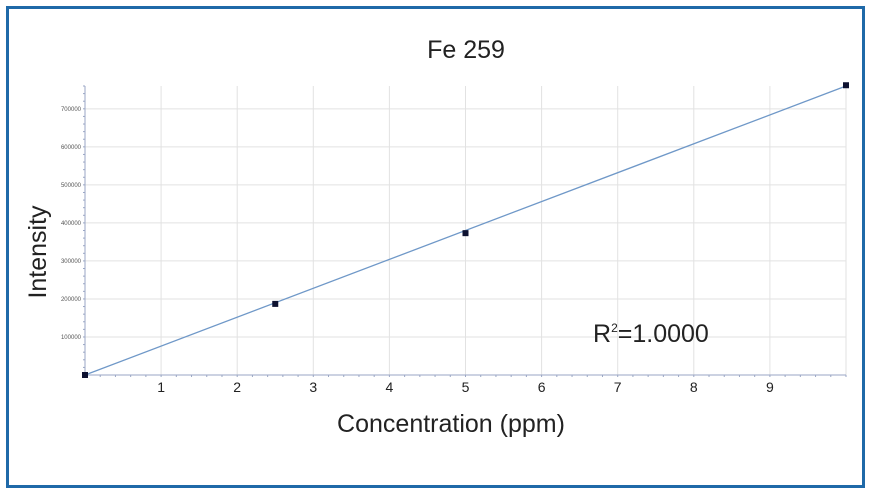 This screenshot has height=498, width=875. What do you see at coordinates (161, 387) in the screenshot?
I see `x-tick-label: 1` at bounding box center [161, 387].